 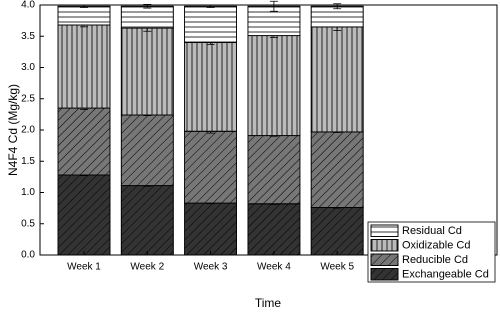 I want to click on y-tick-label: 3.0, so click(x=28, y=67).